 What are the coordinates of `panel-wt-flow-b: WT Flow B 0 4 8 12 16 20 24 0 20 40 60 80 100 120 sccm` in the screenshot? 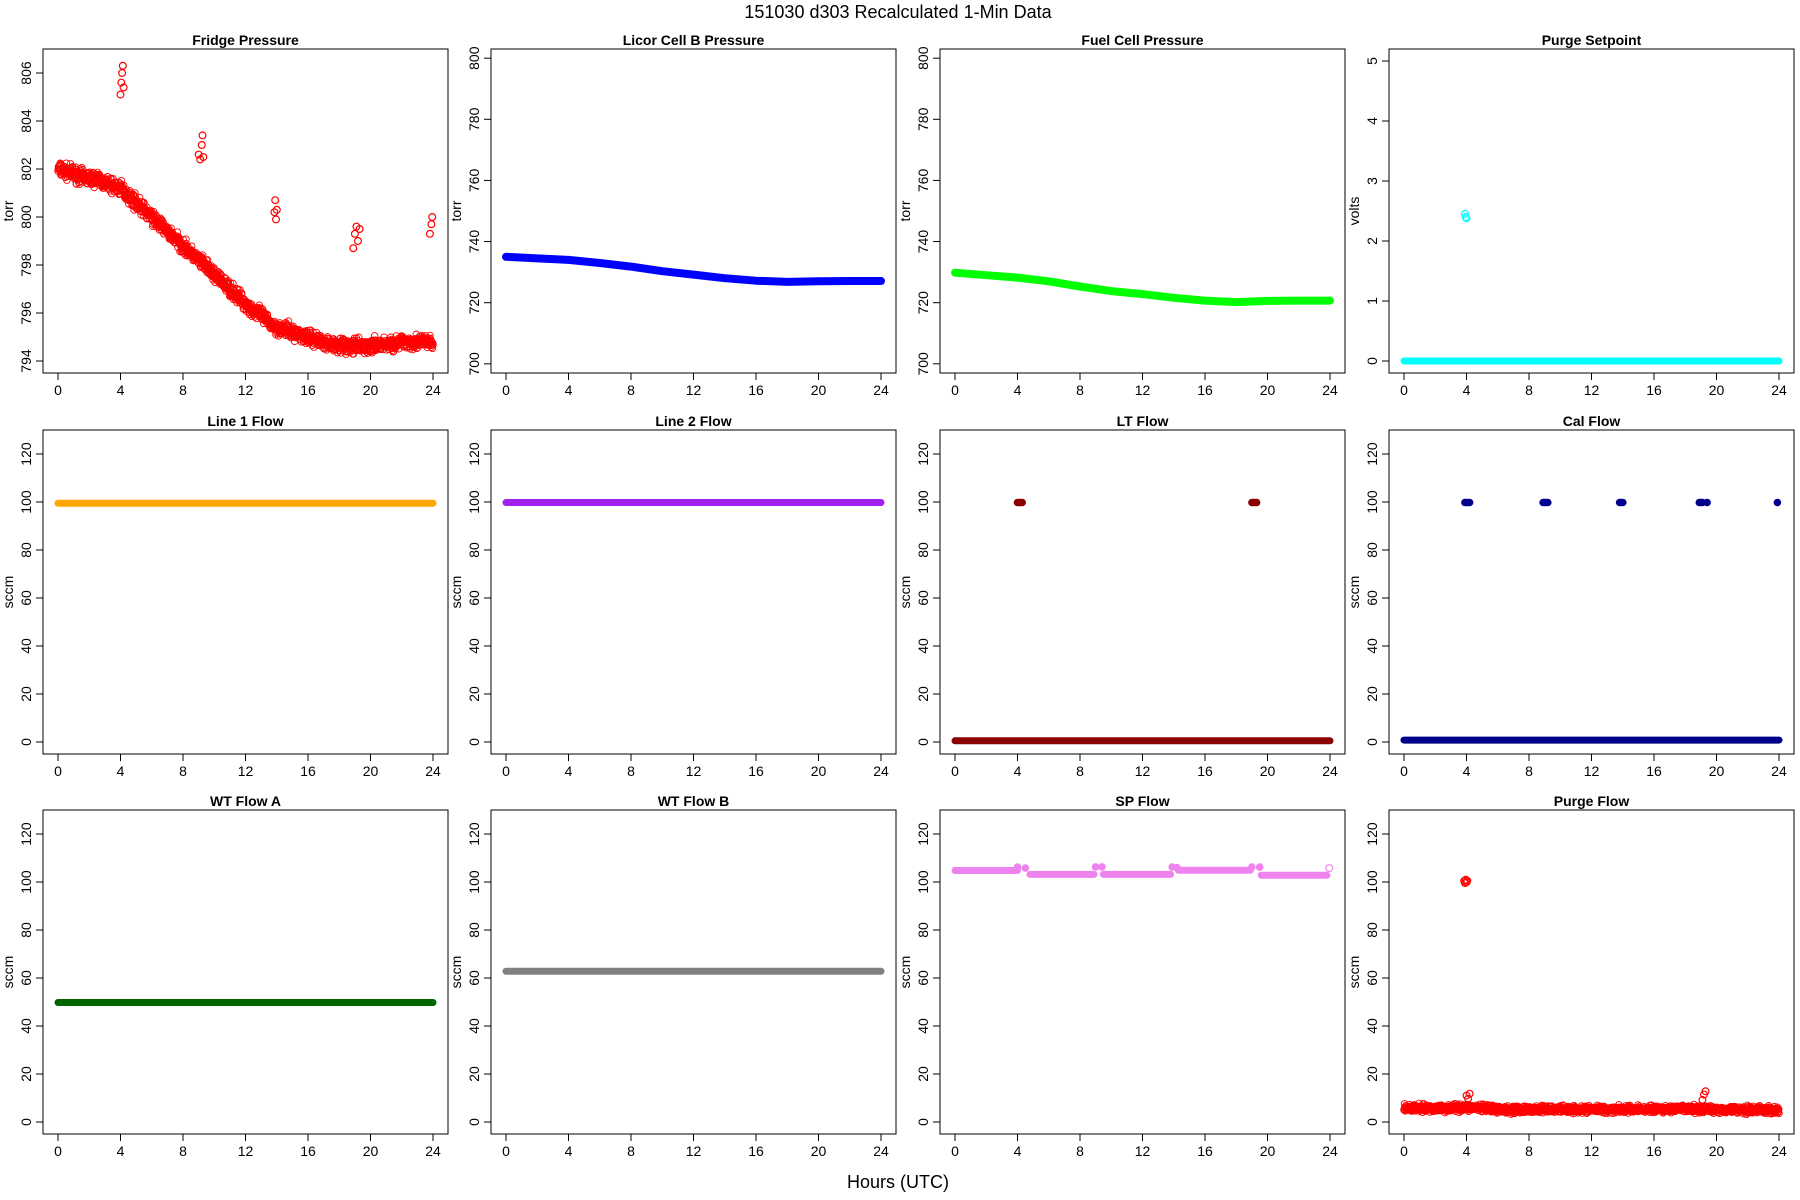 It's located at (672, 976).